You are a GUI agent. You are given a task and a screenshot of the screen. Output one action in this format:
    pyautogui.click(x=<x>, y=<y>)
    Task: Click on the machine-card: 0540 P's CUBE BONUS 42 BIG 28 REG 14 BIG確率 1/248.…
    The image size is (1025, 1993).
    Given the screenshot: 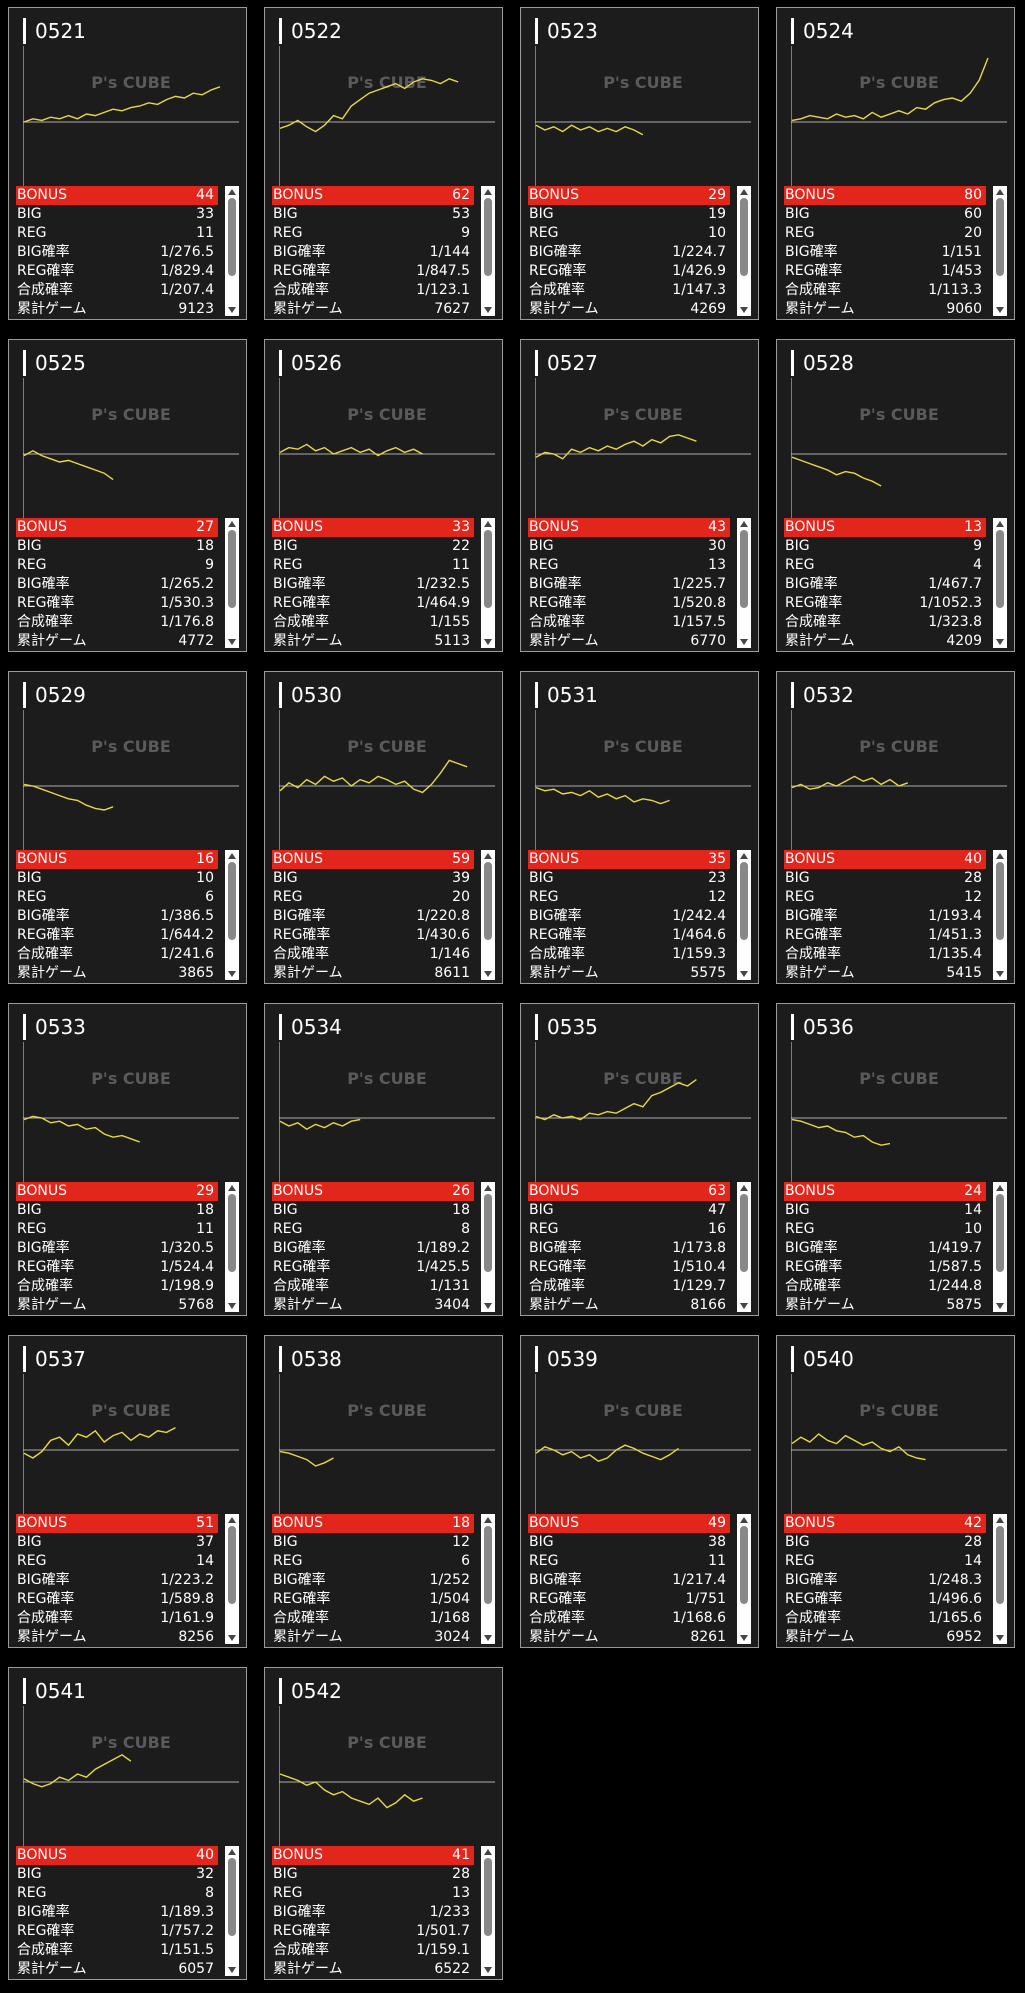 What is the action you would take?
    pyautogui.click(x=895, y=1491)
    